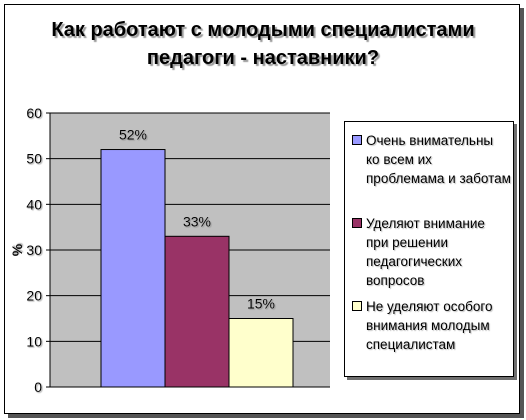 This screenshot has height=420, width=526. What do you see at coordinates (263, 58) in the screenshot?
I see `chart-title-line-2: педагоги - наставники?` at bounding box center [263, 58].